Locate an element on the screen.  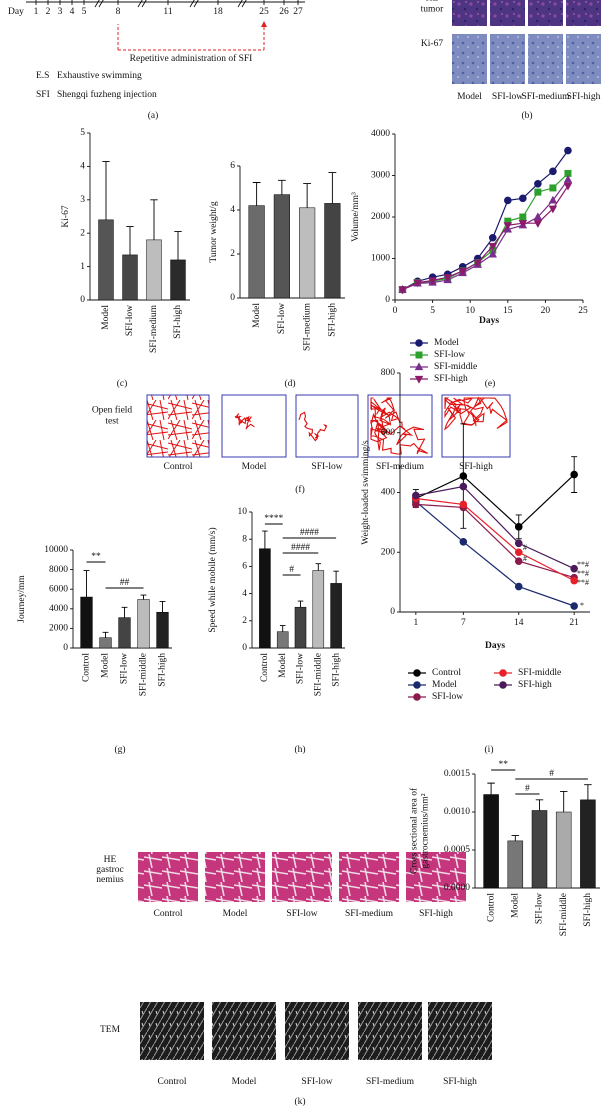
x-tick-label: 1 is located at coordinates (415, 623).